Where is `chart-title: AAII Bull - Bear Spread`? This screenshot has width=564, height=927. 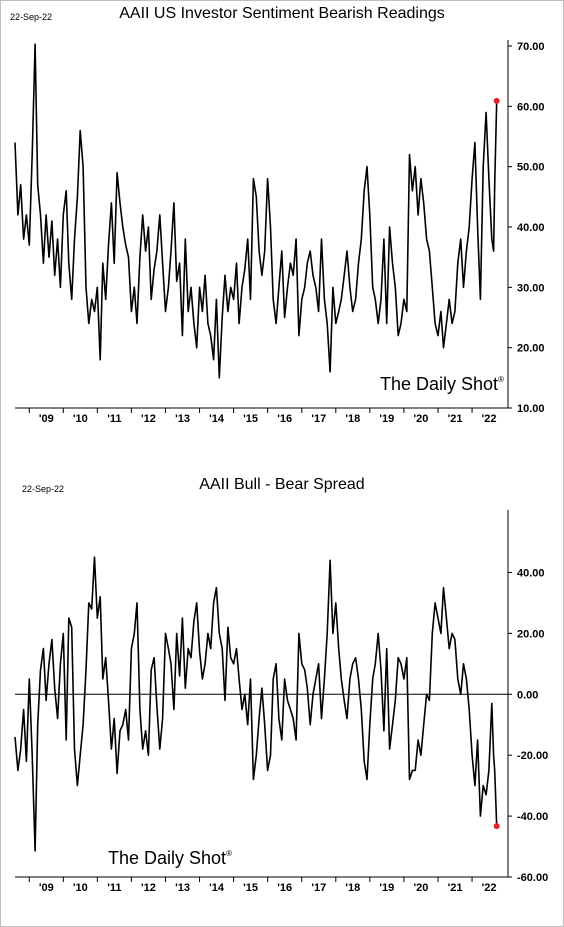
chart-title: AAII Bull - Bear Spread is located at coordinates (281, 484).